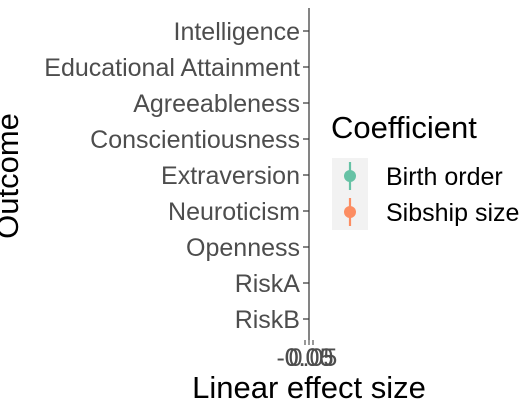  I want to click on legend-item: Birth order, so click(417, 176).